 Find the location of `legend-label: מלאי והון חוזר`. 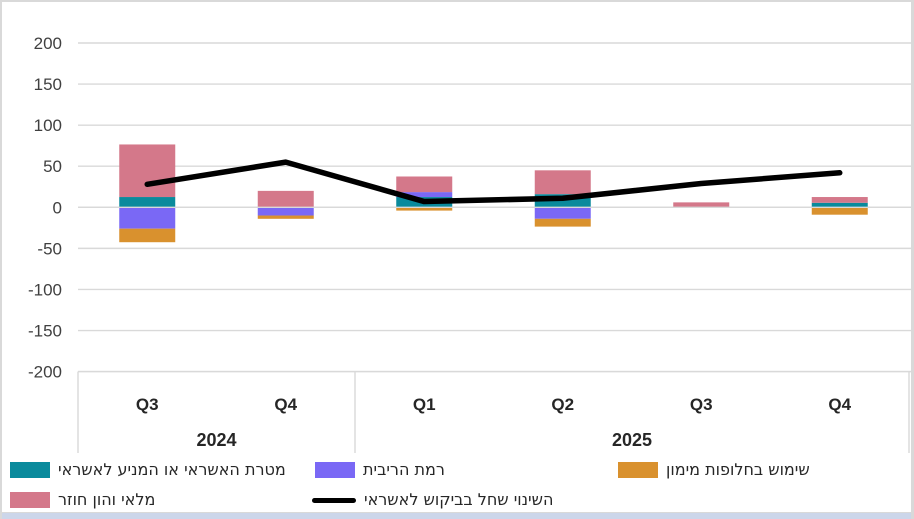

legend-label: מלאי והון חוזר is located at coordinates (107, 499).